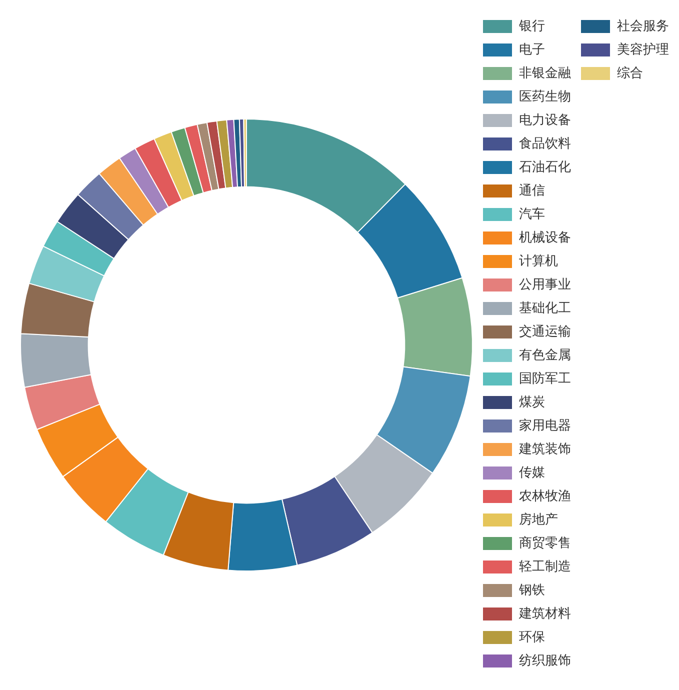 This screenshot has width=679, height=690. I want to click on legend-label: 农林牧渔, so click(545, 496).